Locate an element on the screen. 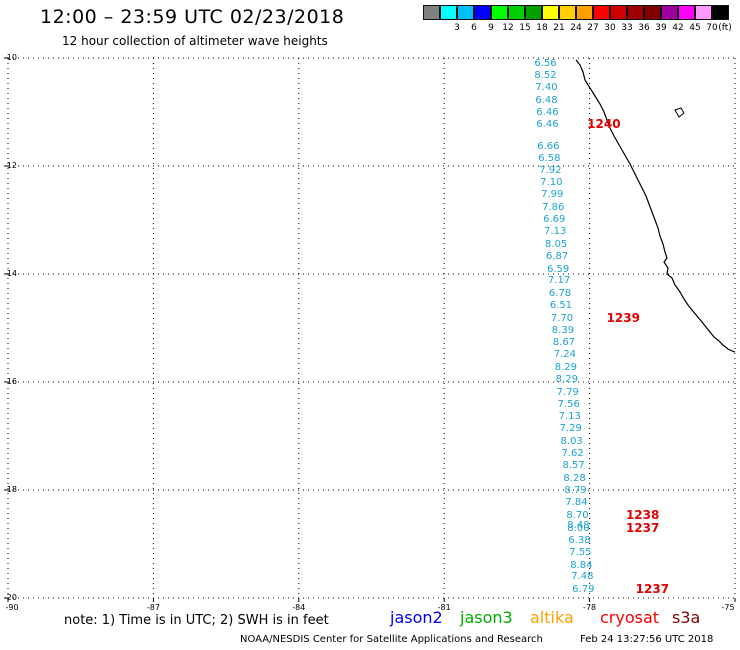  wave-height-value: 7.10 is located at coordinates (551, 183).